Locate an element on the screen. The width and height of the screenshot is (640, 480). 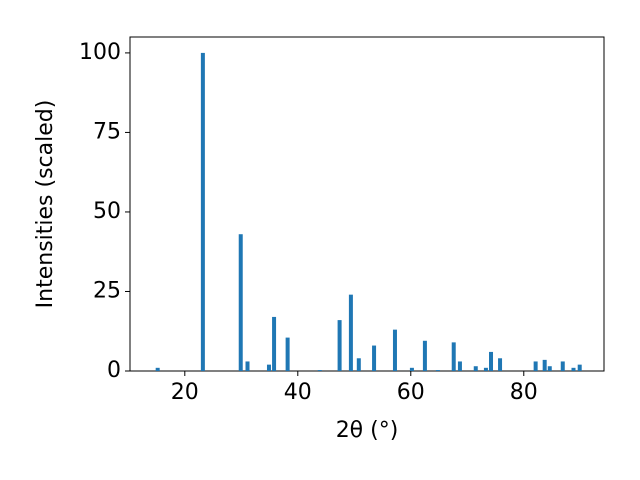
x-tick-label: 60 is located at coordinates (411, 392).